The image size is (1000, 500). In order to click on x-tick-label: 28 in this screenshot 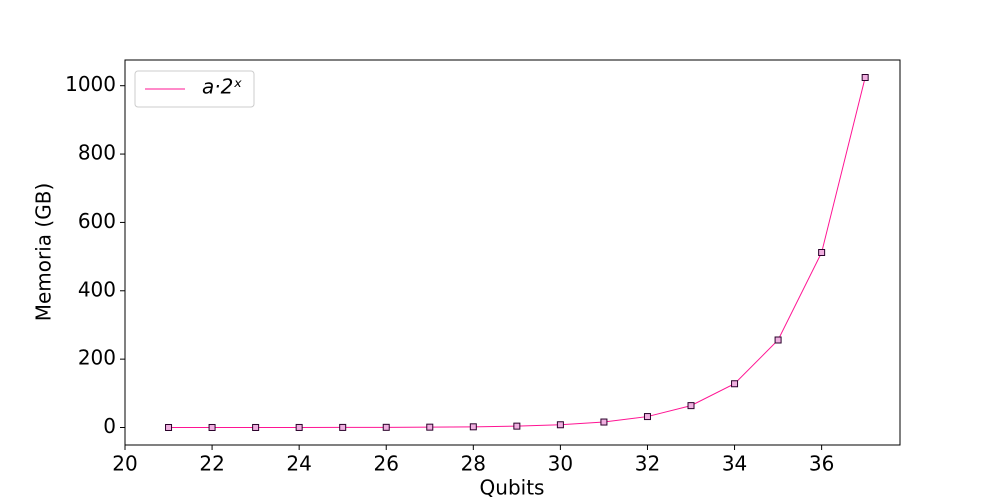, I will do `click(473, 464)`.